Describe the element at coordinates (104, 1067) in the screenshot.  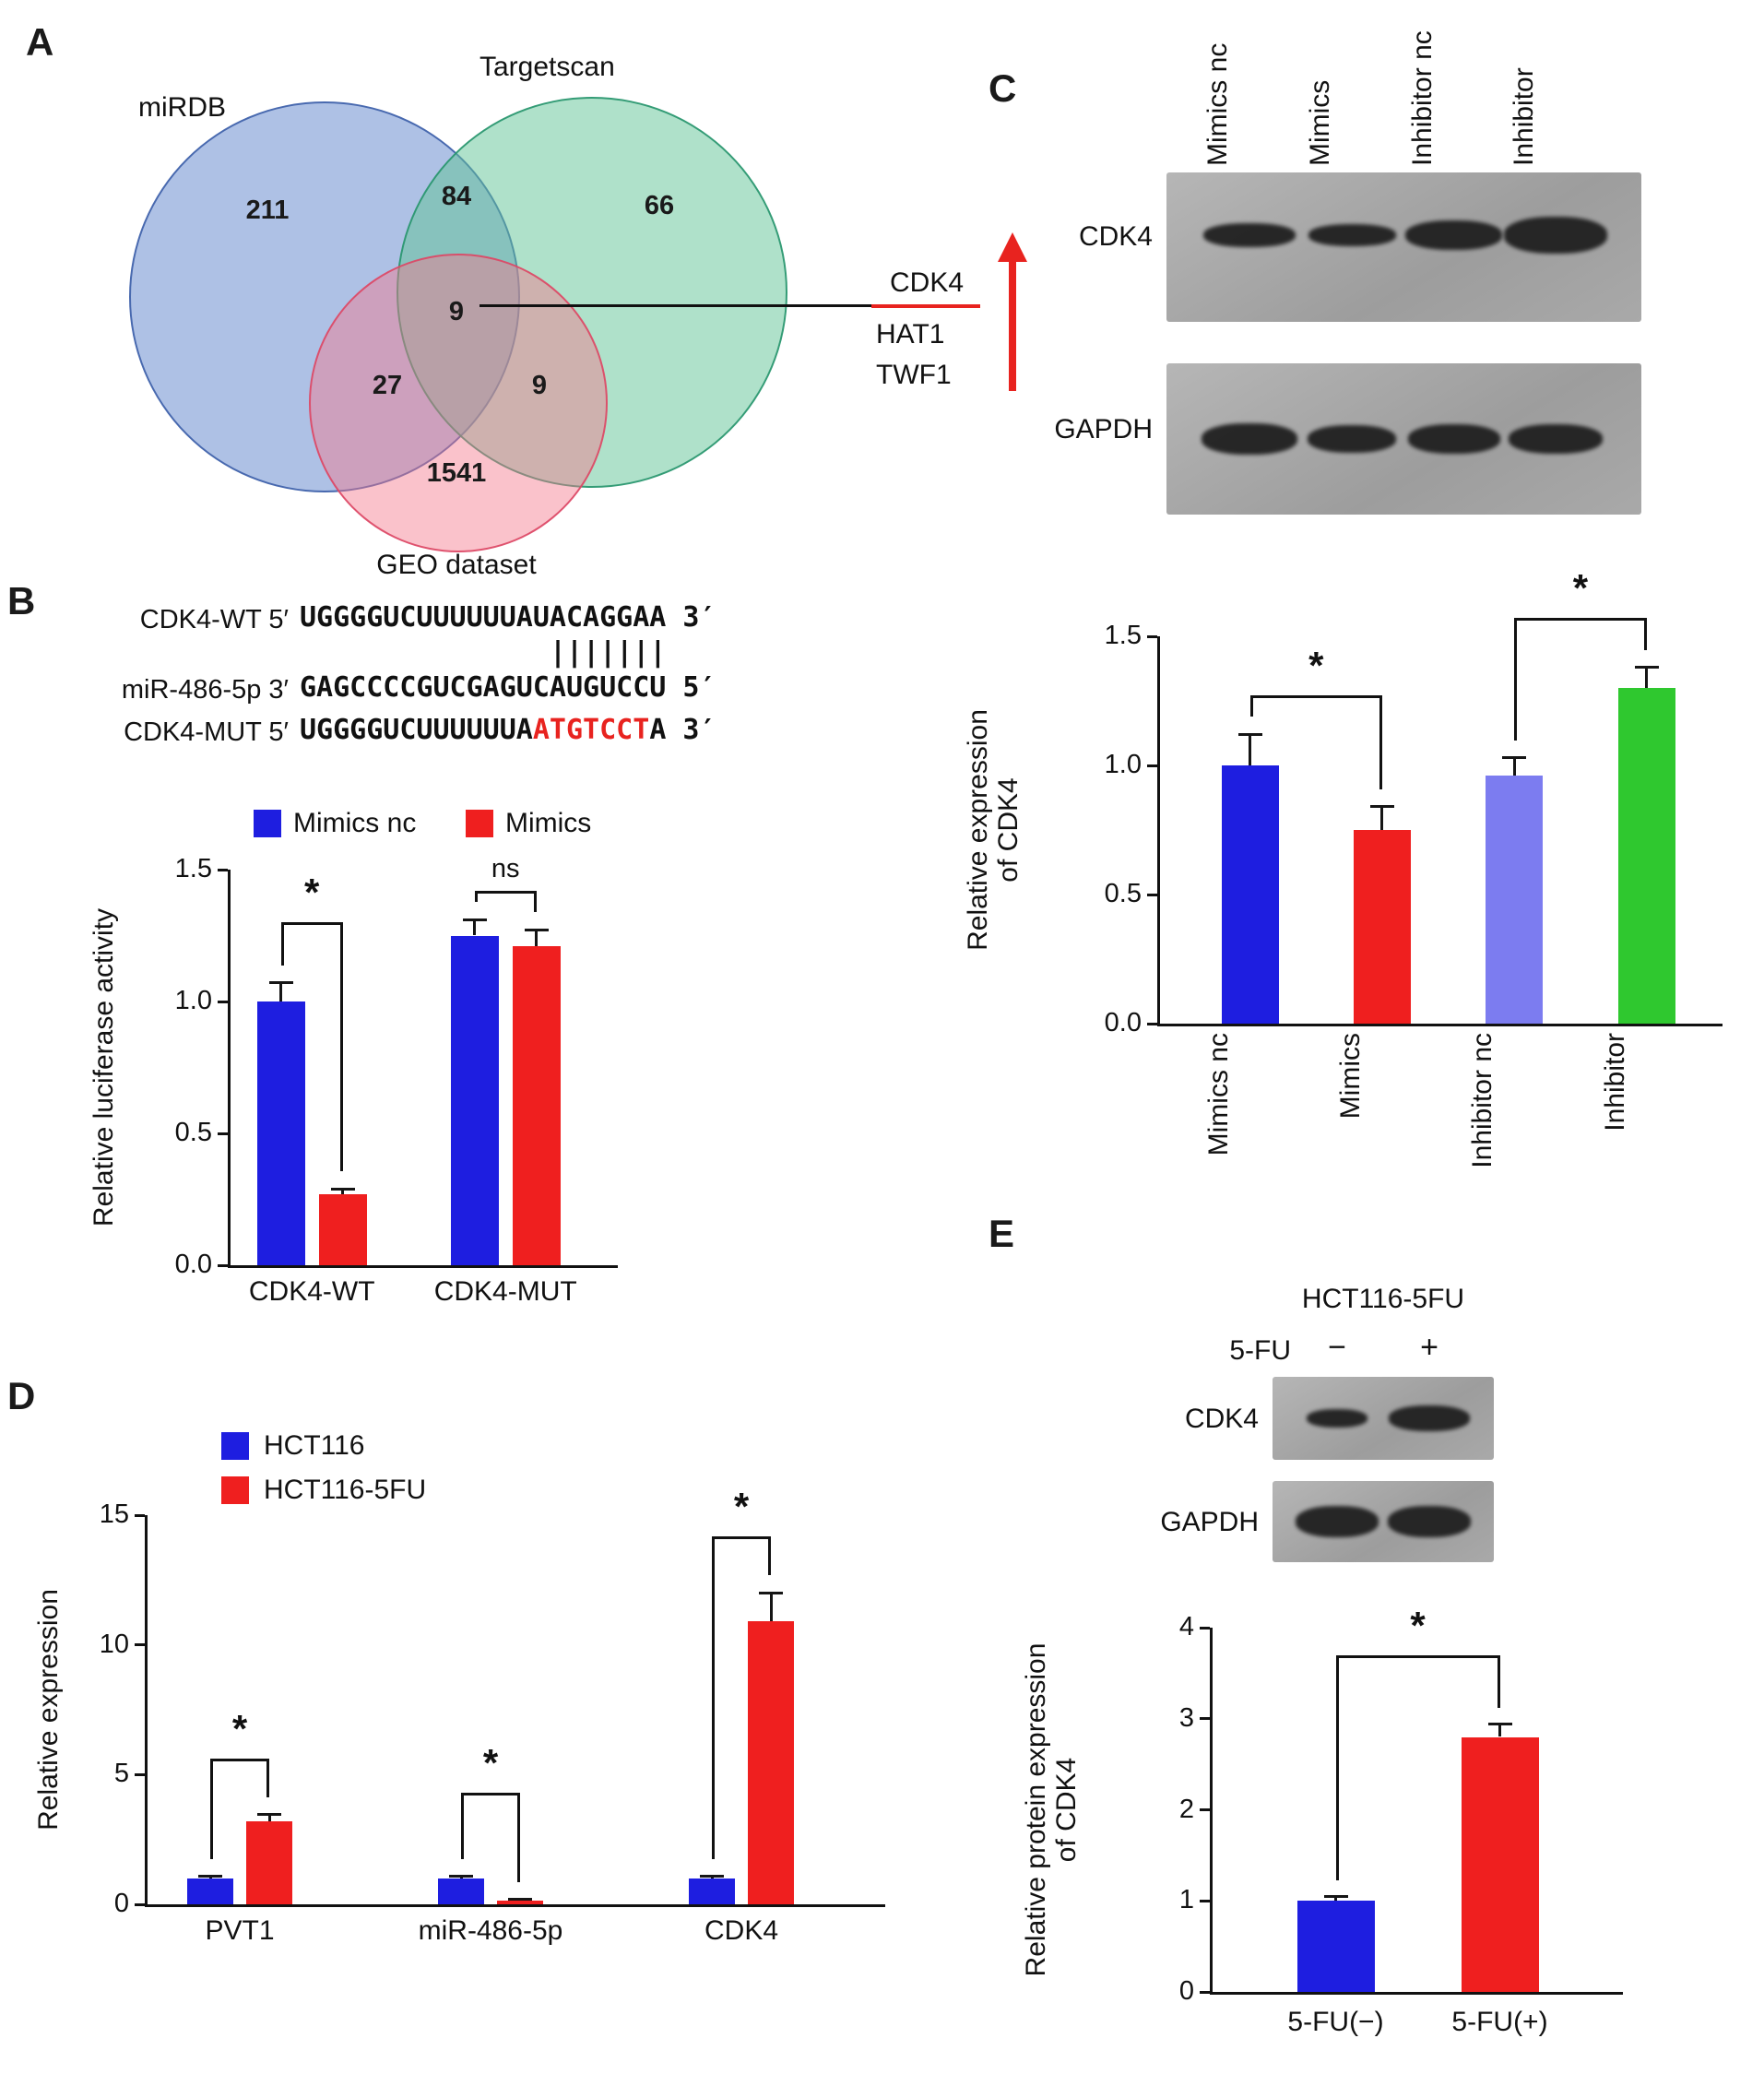
I see `chart-b-y-axis-label: Relative luciferase activity` at that location.